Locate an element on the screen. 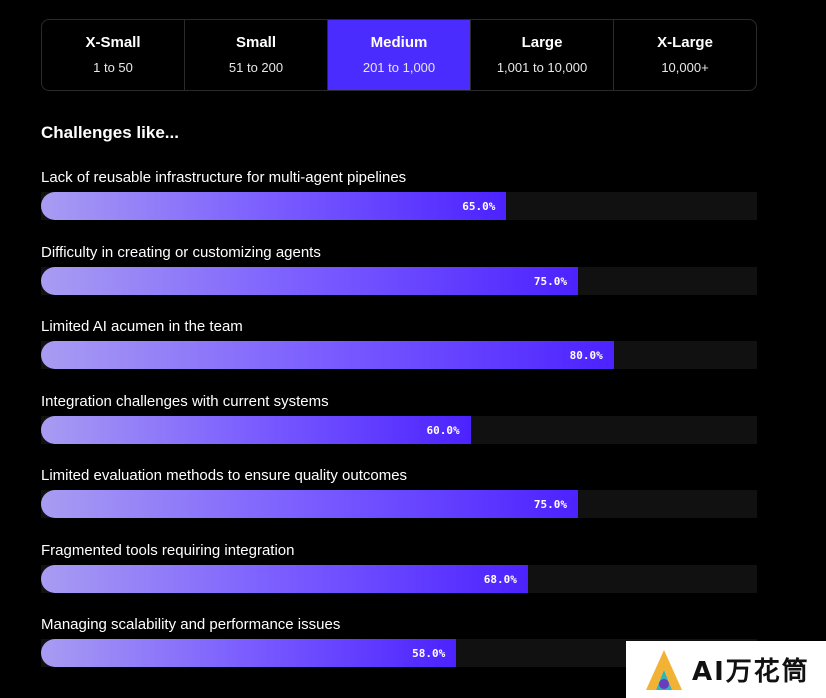 This screenshot has width=826, height=698. tab-label: X-Small is located at coordinates (113, 42).